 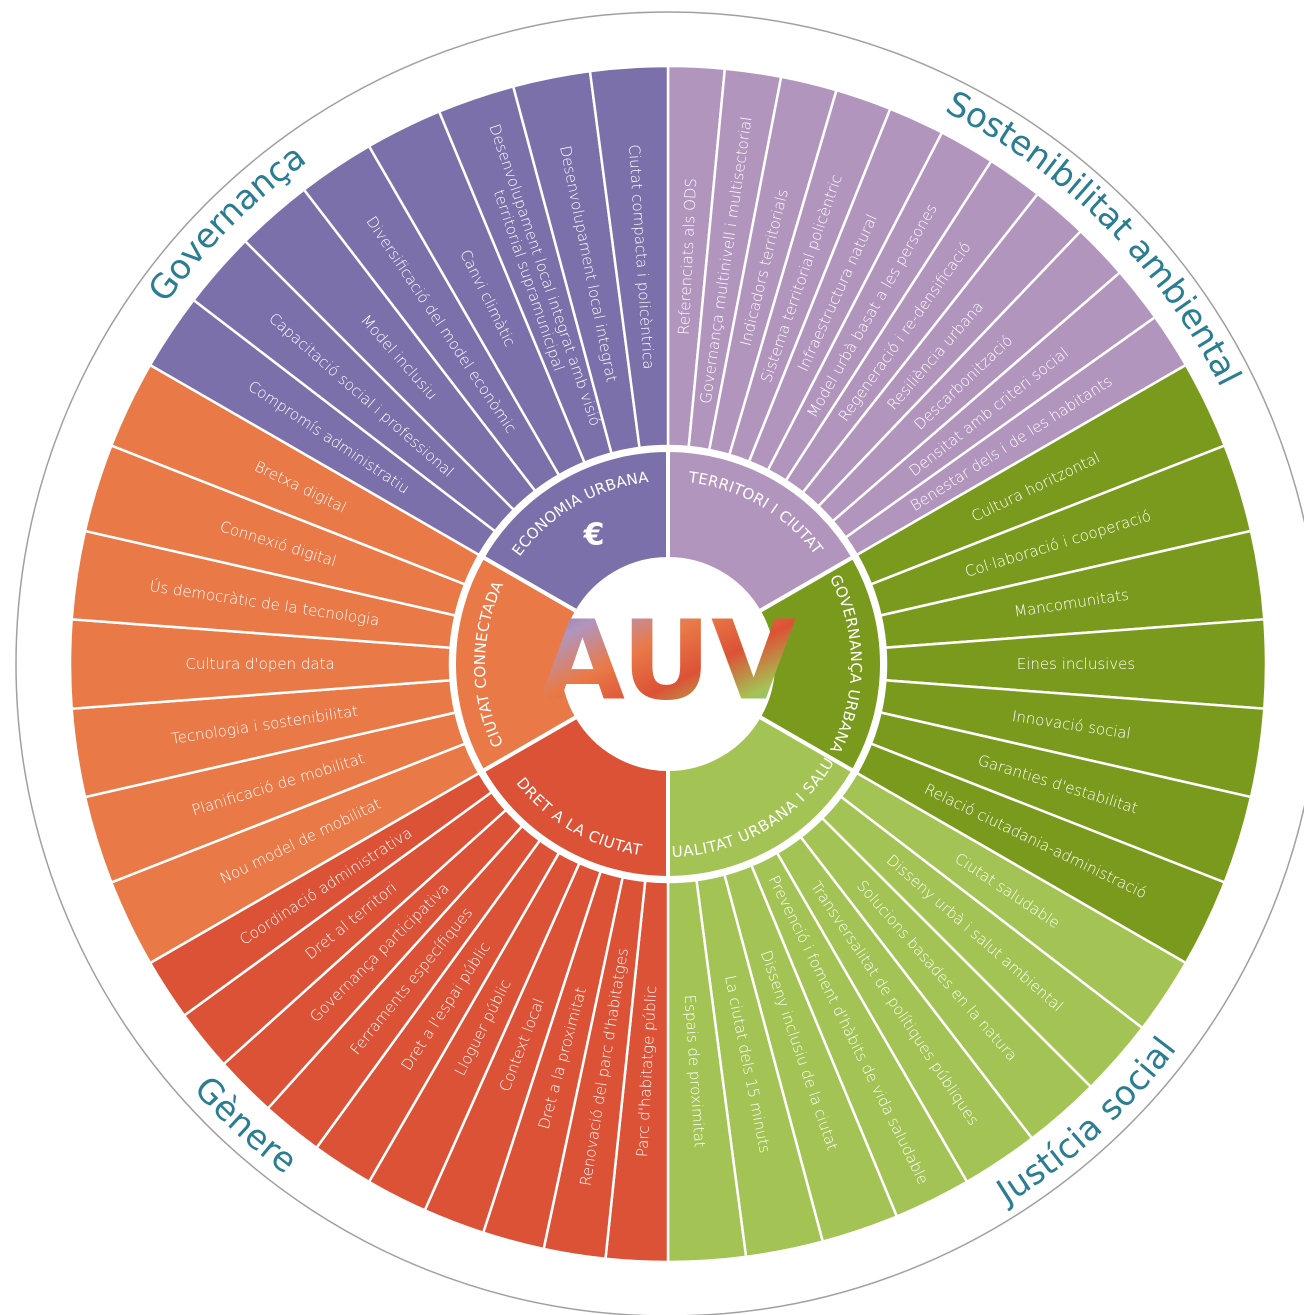 What do you see at coordinates (668, 660) in the screenshot?
I see `center-logo: AUV` at bounding box center [668, 660].